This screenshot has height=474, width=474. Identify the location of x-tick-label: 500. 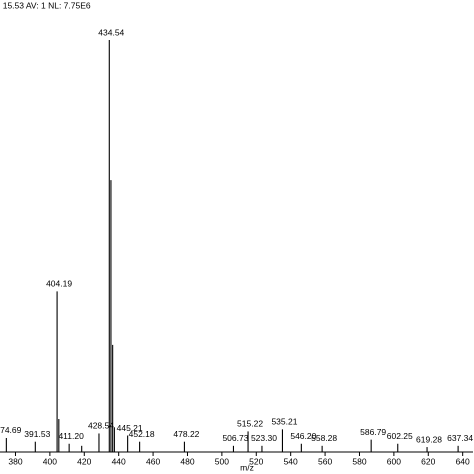
(222, 461).